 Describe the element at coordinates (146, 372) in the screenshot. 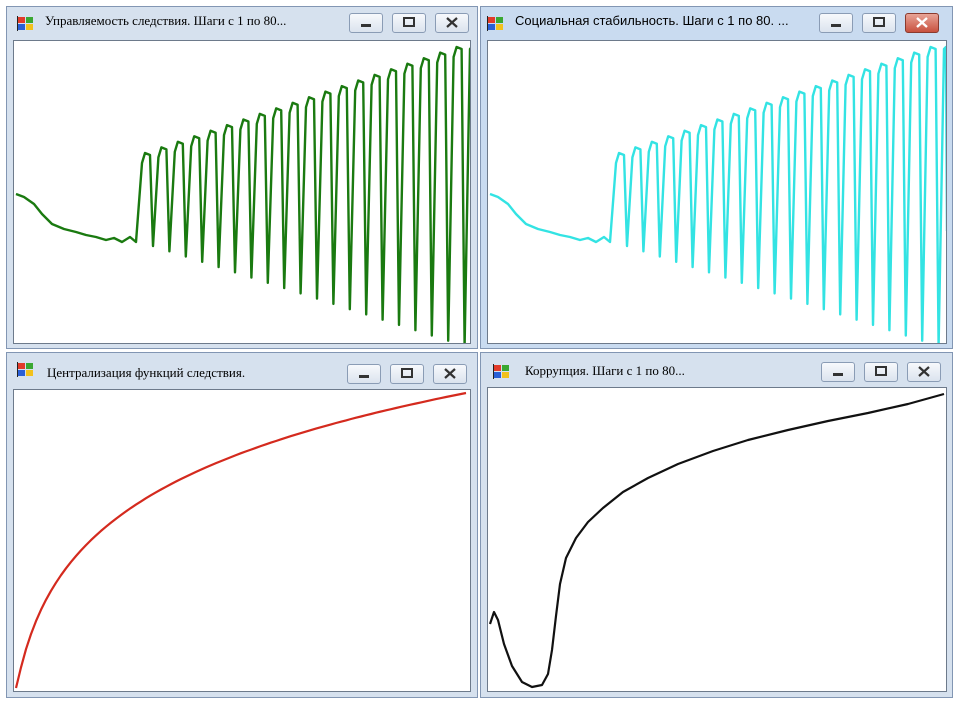

I see `window-title: Централизация функций следствия.` at that location.